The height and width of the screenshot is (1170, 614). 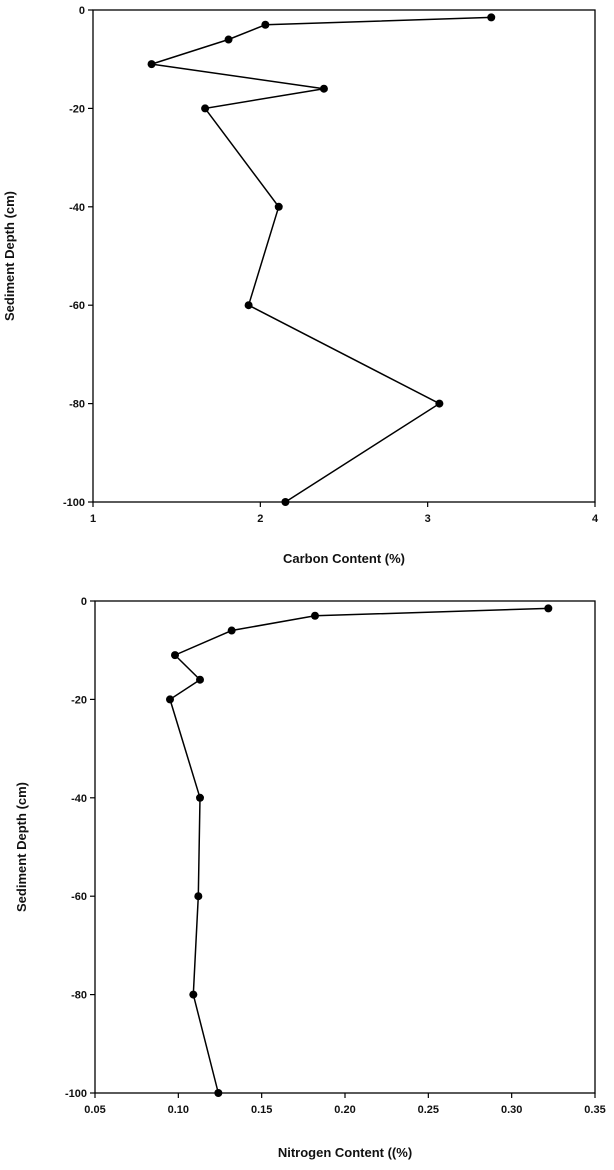 What do you see at coordinates (594, 1110) in the screenshot?
I see `x-tick-label: 0.35` at bounding box center [594, 1110].